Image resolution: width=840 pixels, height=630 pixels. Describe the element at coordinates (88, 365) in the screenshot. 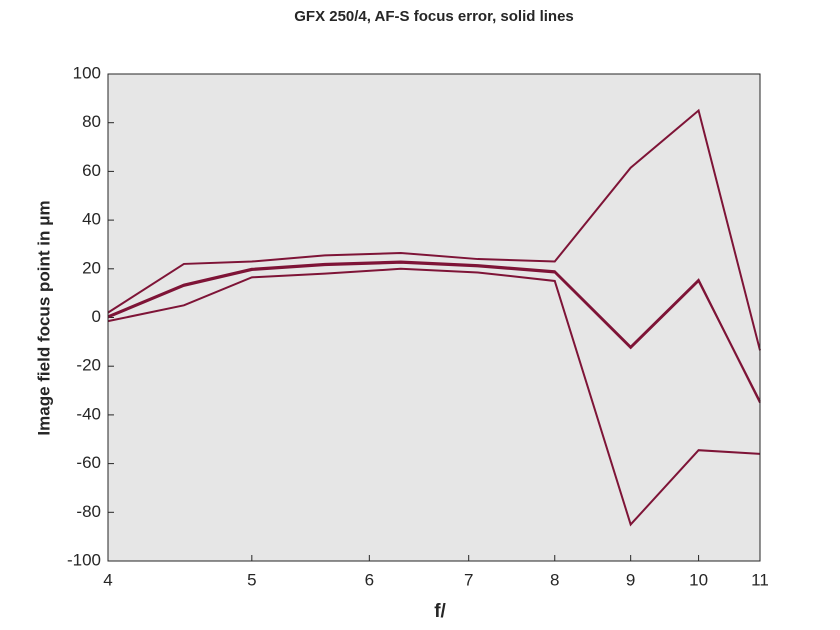

I see `y-tick-label: -20` at that location.